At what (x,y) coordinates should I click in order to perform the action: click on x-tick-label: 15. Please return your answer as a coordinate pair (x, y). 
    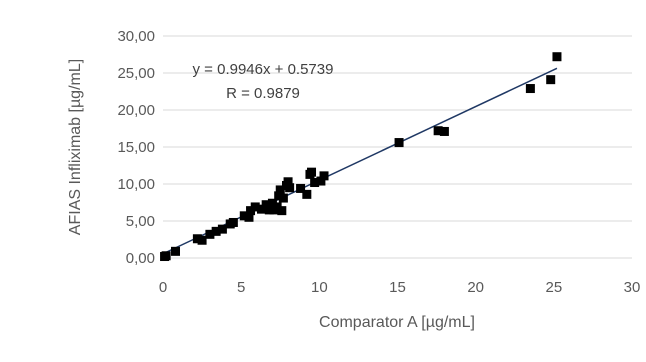
    Looking at the image, I should click on (397, 287).